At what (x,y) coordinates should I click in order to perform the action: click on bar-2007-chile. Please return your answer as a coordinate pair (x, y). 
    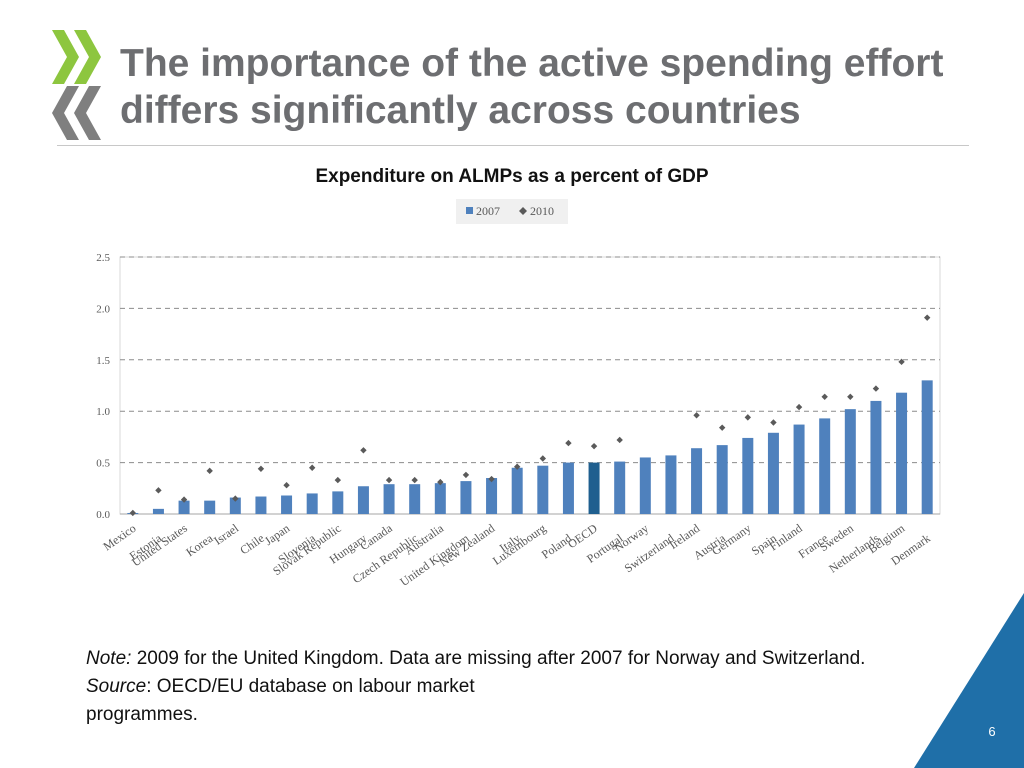
    Looking at the image, I should click on (261, 505).